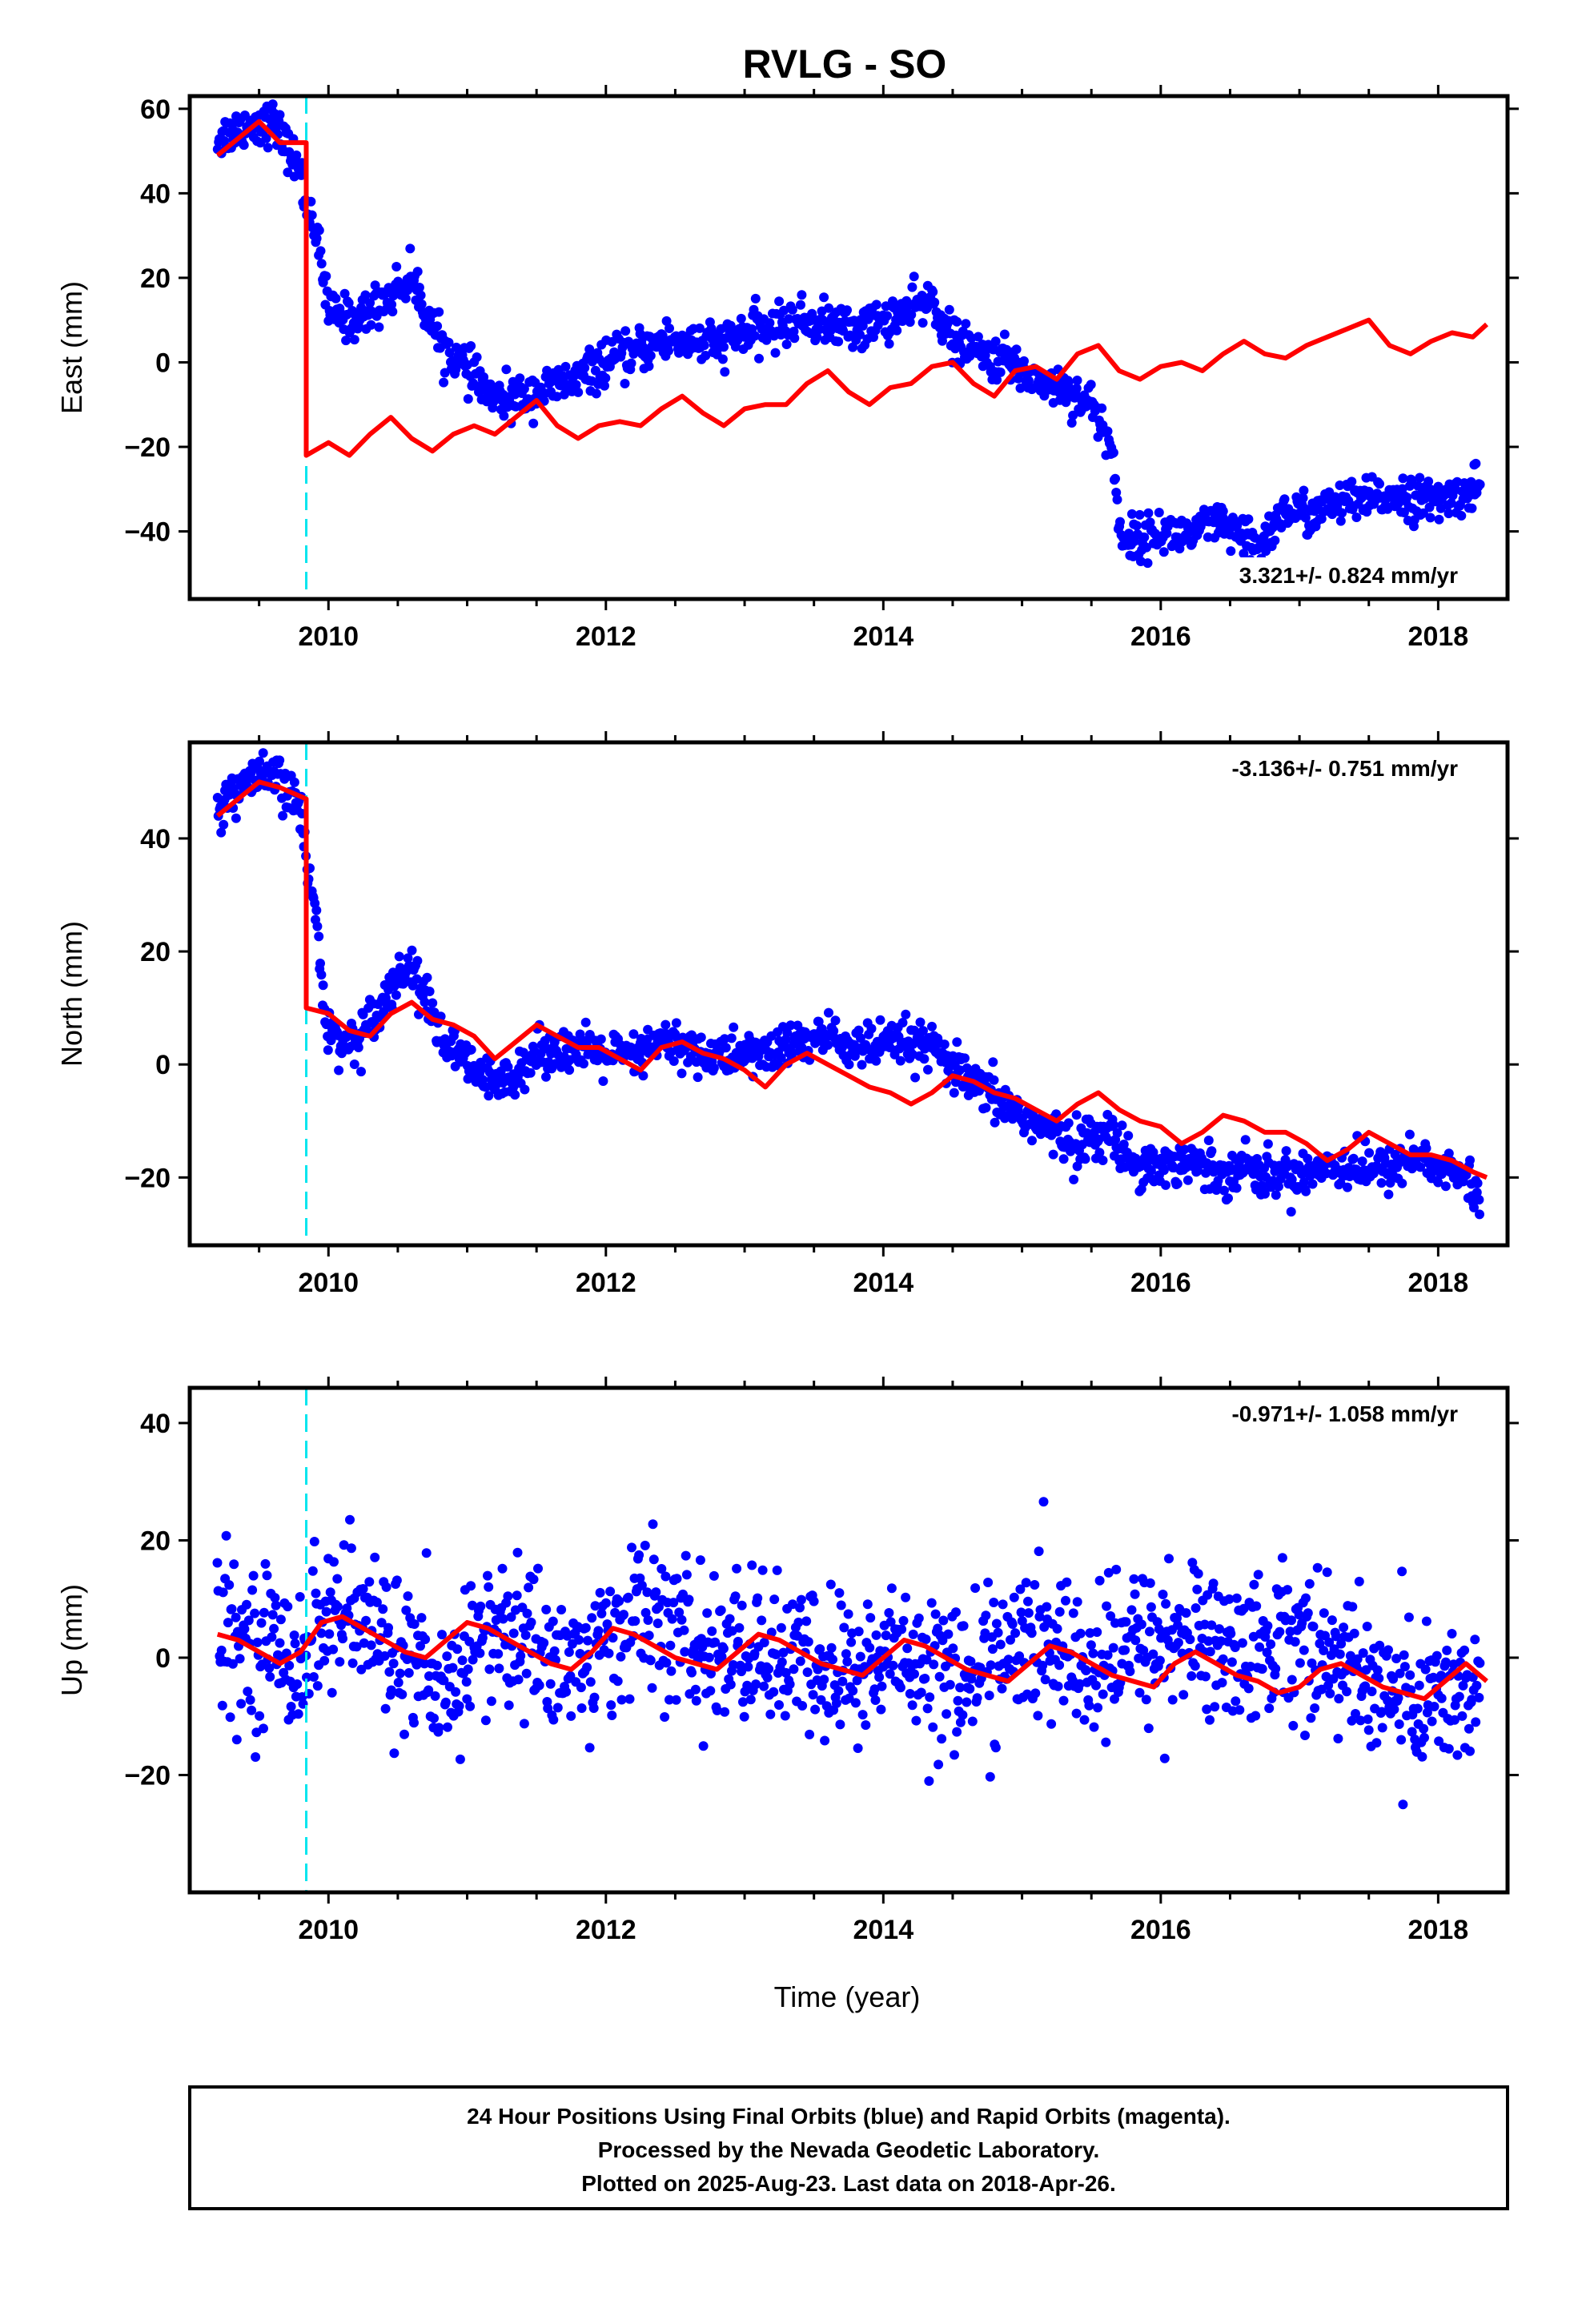 The width and height of the screenshot is (1582, 2324). What do you see at coordinates (1344, 768) in the screenshot?
I see `rate-label-north: -3.136+/- 0.751 mm/yr` at bounding box center [1344, 768].